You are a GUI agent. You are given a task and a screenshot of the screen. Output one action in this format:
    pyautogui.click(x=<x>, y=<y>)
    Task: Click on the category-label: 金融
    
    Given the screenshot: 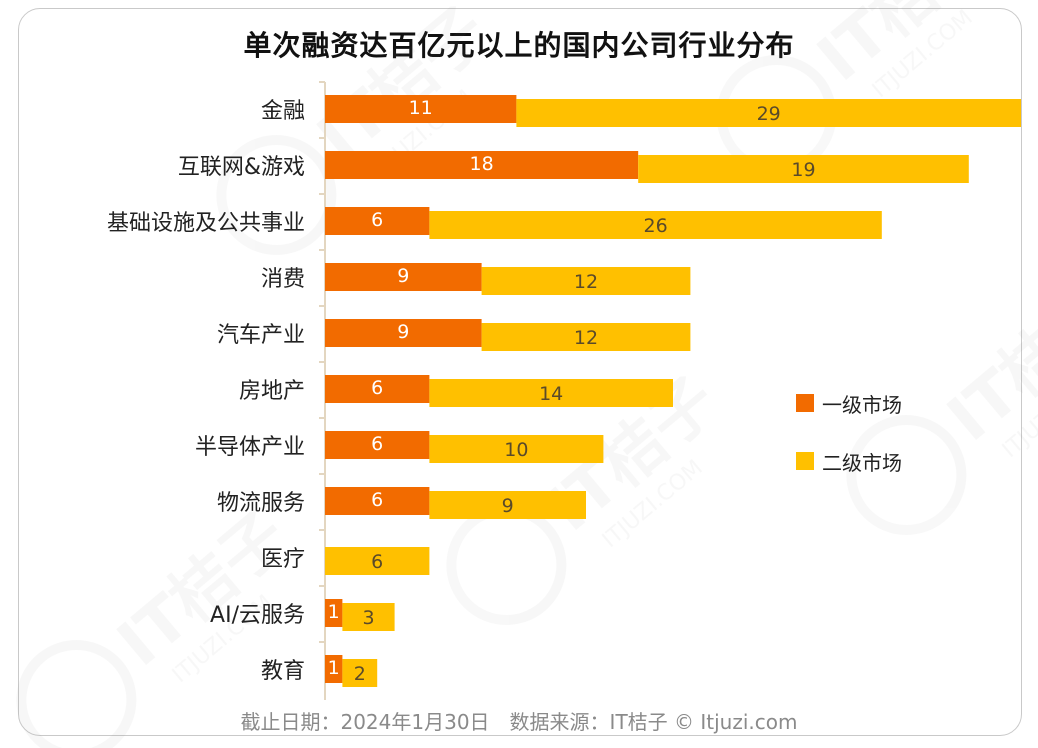 What is the action you would take?
    pyautogui.click(x=283, y=111)
    